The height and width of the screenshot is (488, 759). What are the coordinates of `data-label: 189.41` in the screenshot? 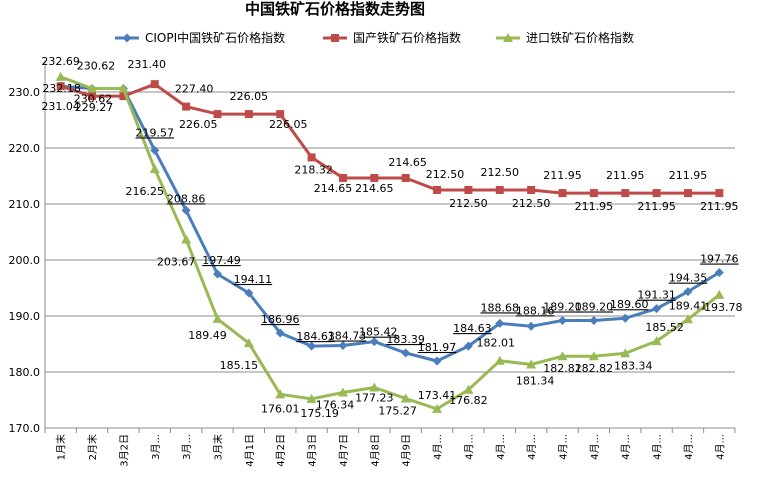 It's located at (688, 305).